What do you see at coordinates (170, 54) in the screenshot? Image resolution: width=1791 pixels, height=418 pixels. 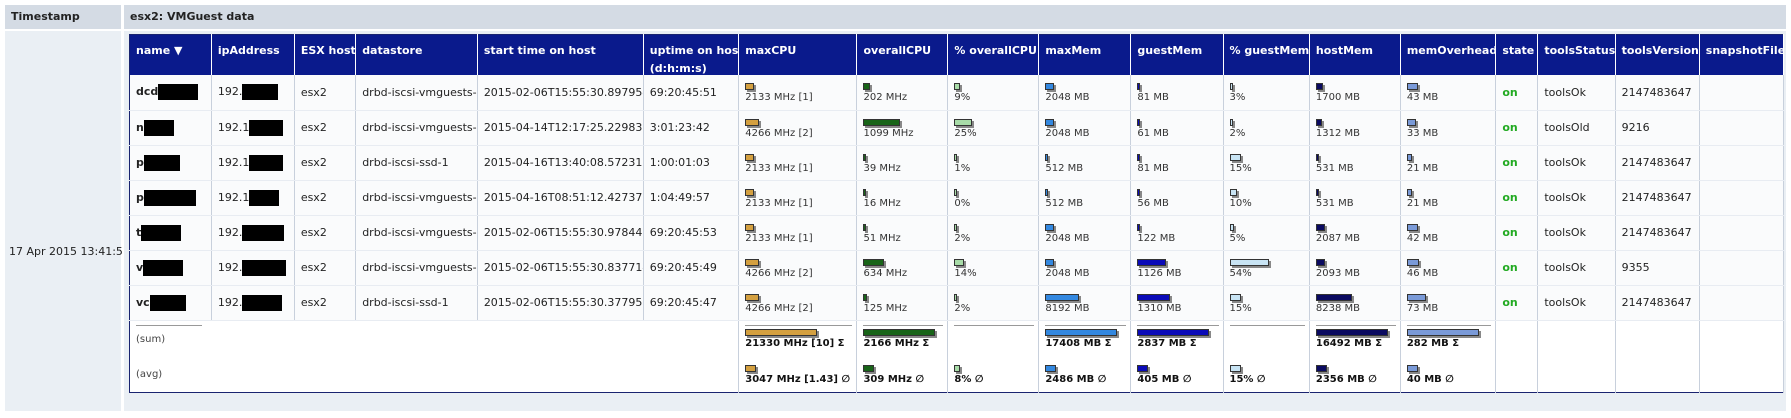 I see `column-header-name: name ▼` at bounding box center [170, 54].